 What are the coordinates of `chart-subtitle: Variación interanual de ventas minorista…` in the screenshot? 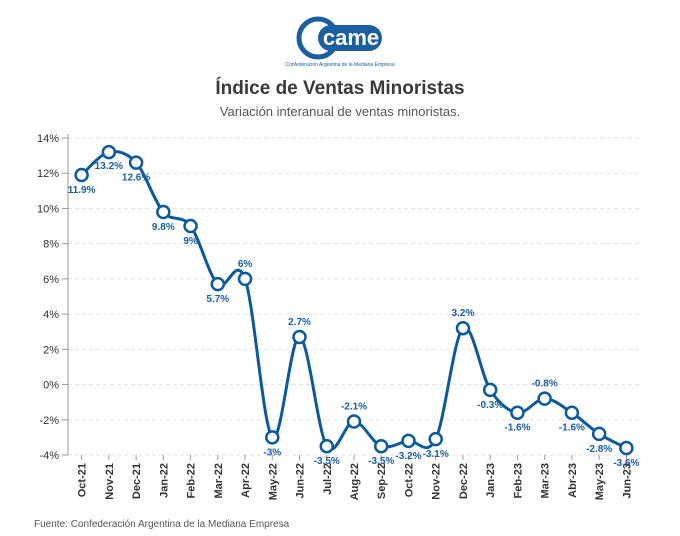 It's located at (340, 111).